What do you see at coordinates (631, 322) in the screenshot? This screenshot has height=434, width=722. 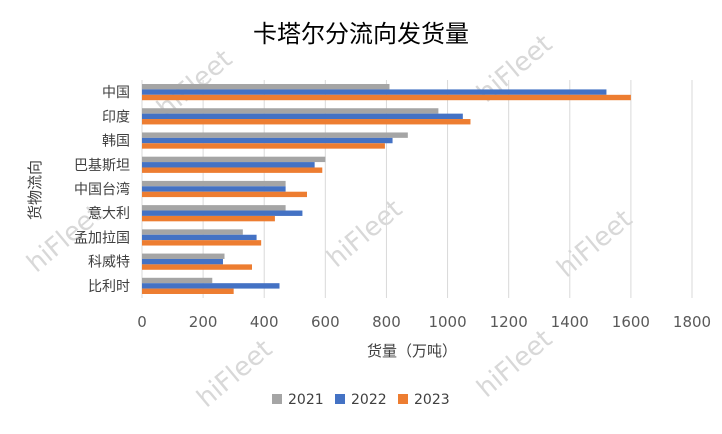 I see `x-tick-label: 1600` at bounding box center [631, 322].